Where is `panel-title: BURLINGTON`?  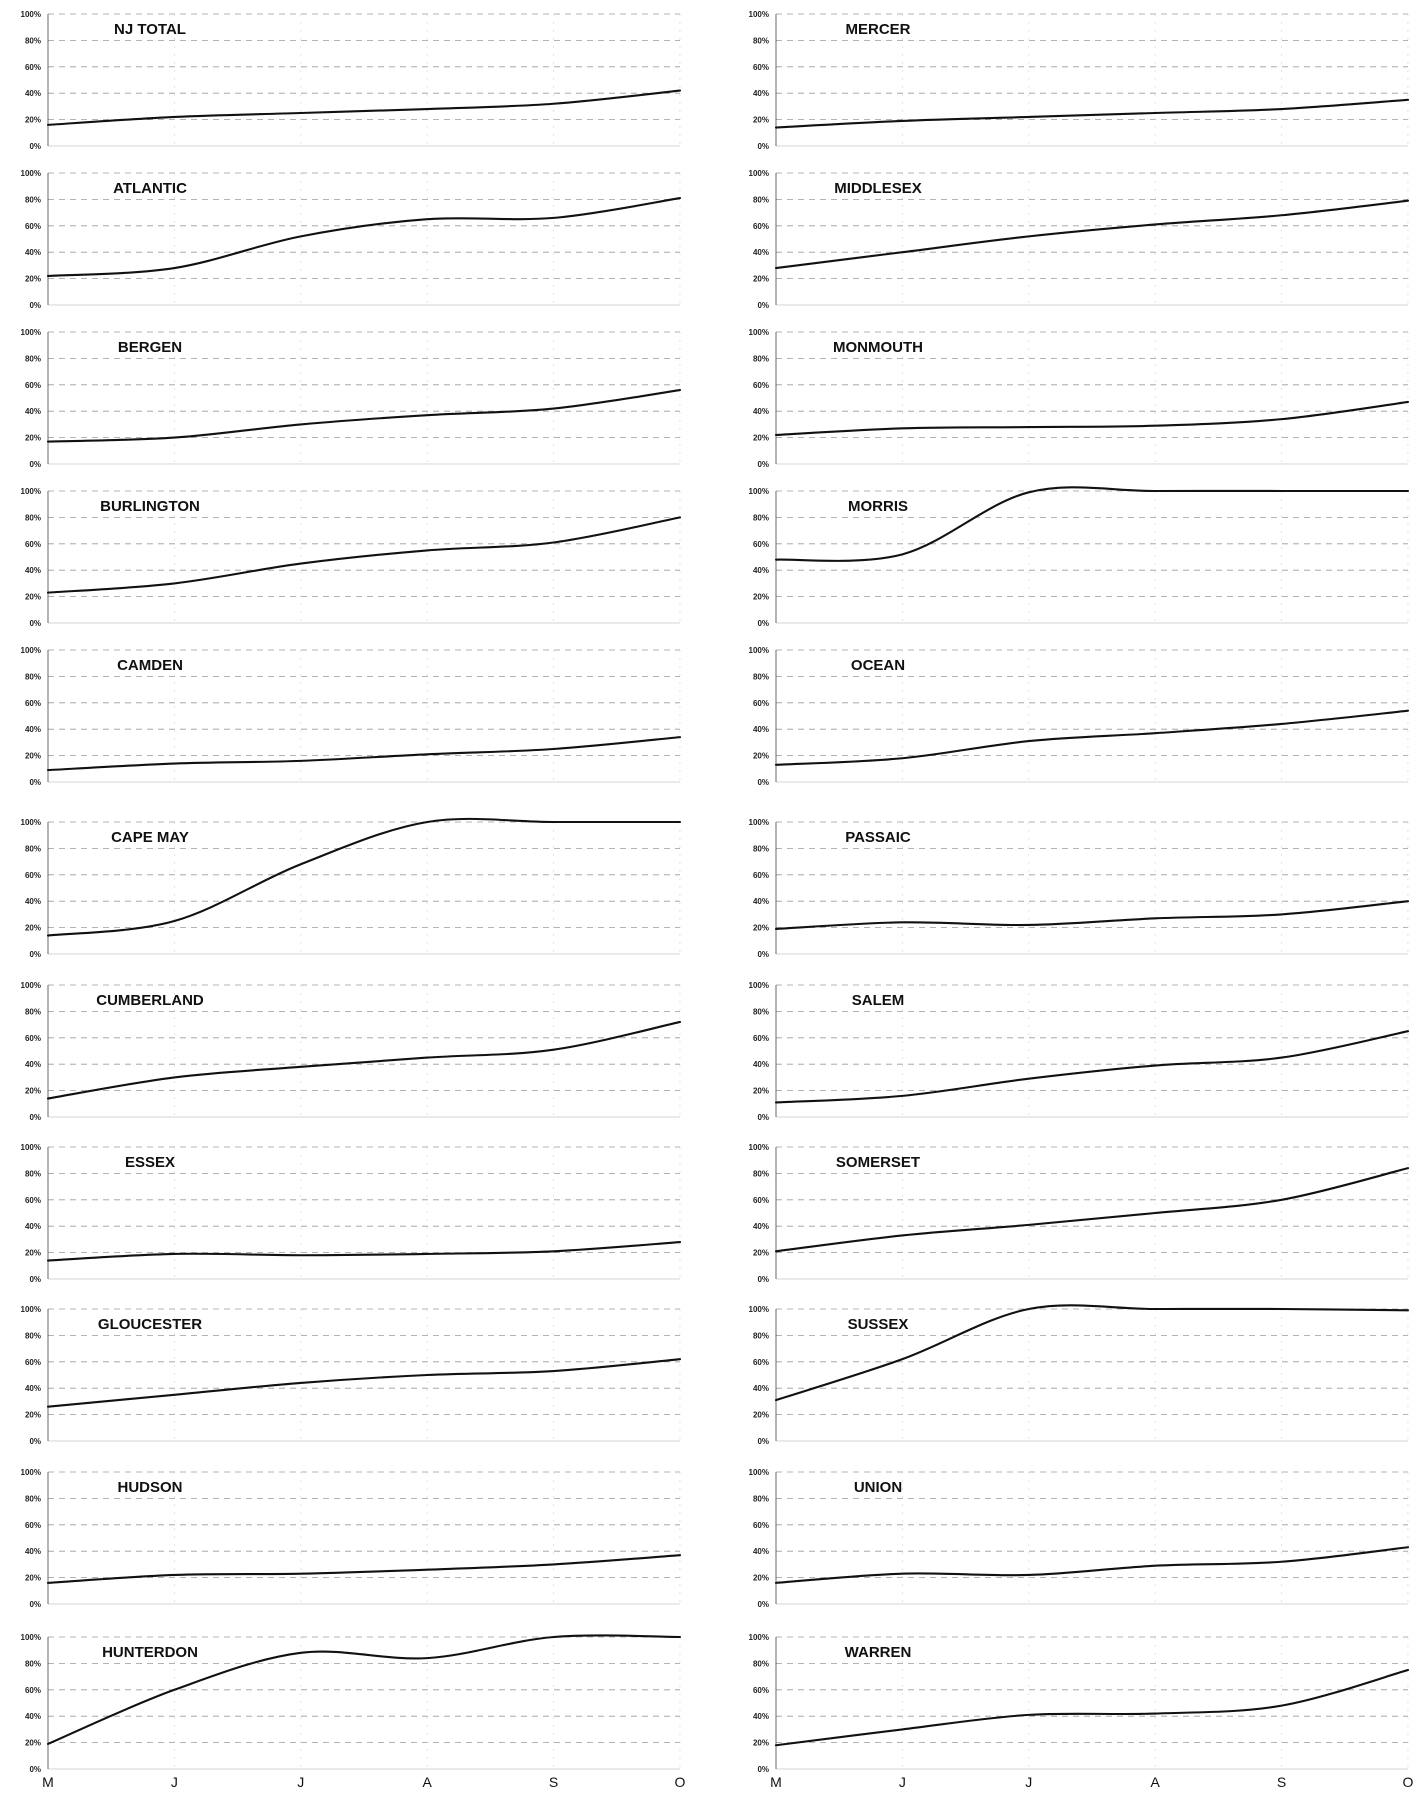 panel-title: BURLINGTON is located at coordinates (150, 506).